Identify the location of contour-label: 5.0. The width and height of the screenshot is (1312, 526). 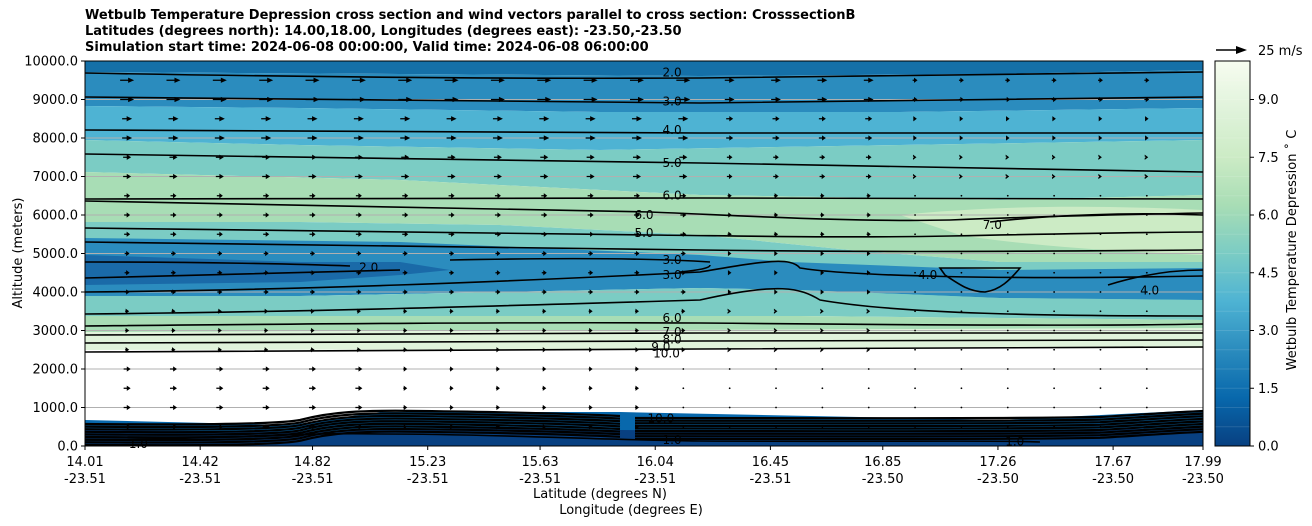
(643, 233).